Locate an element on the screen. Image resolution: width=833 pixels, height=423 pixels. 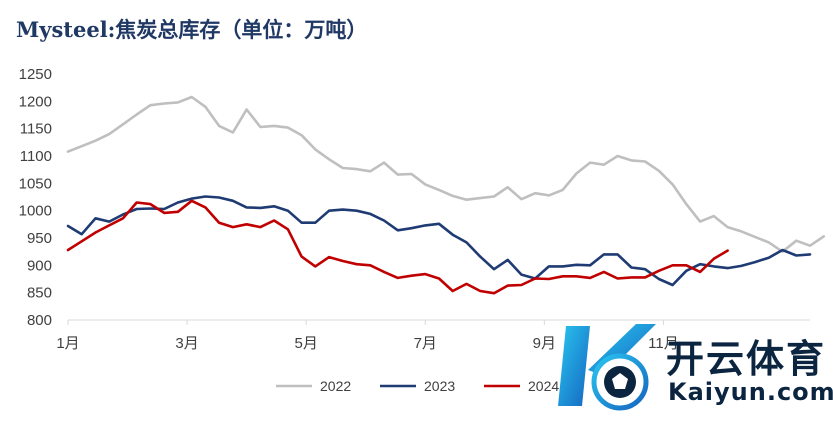
chart-title: Mysteel:焦炭总库存（单位：万吨） is located at coordinates (192, 29).